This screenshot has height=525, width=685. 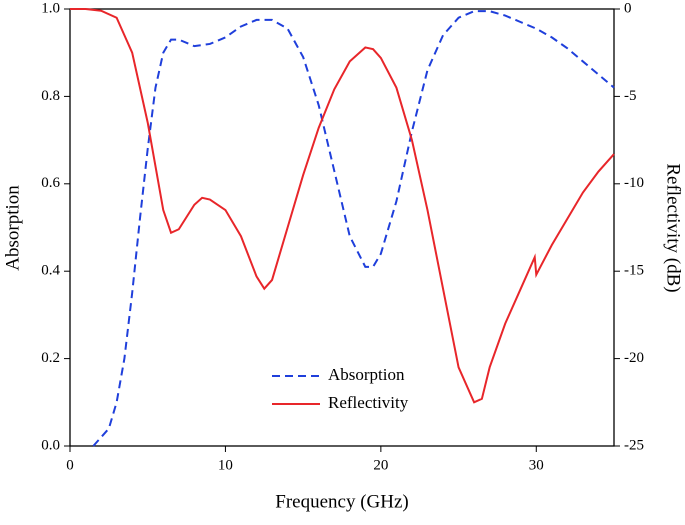 I want to click on y2-tick-label: -5, so click(x=630, y=96).